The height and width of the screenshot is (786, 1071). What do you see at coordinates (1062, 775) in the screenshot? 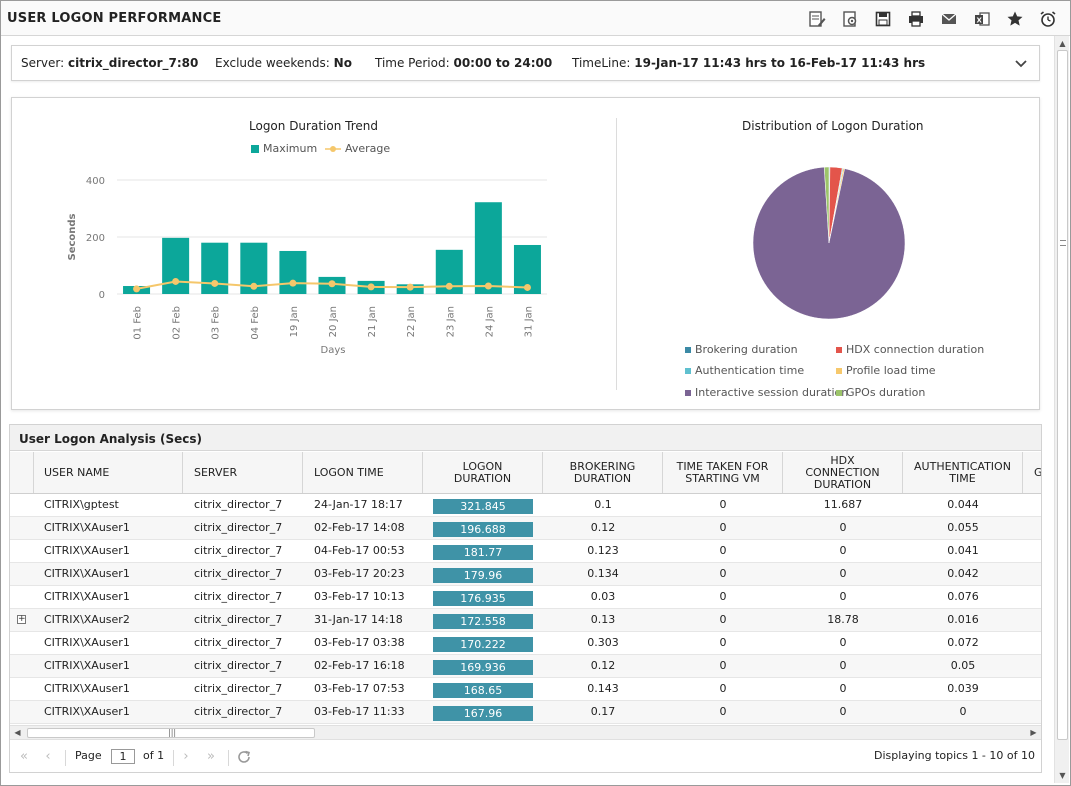
I see `scroll-down-arrow-icon: ▼` at bounding box center [1062, 775].